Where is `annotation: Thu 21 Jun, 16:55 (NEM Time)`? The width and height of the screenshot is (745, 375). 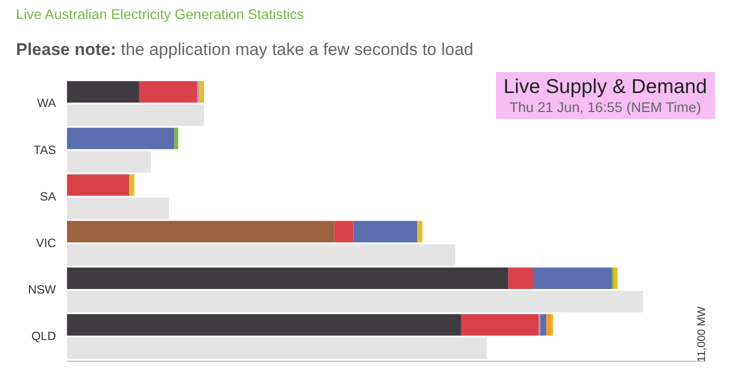 annotation: Thu 21 Jun, 16:55 (NEM Time) is located at coordinates (605, 107).